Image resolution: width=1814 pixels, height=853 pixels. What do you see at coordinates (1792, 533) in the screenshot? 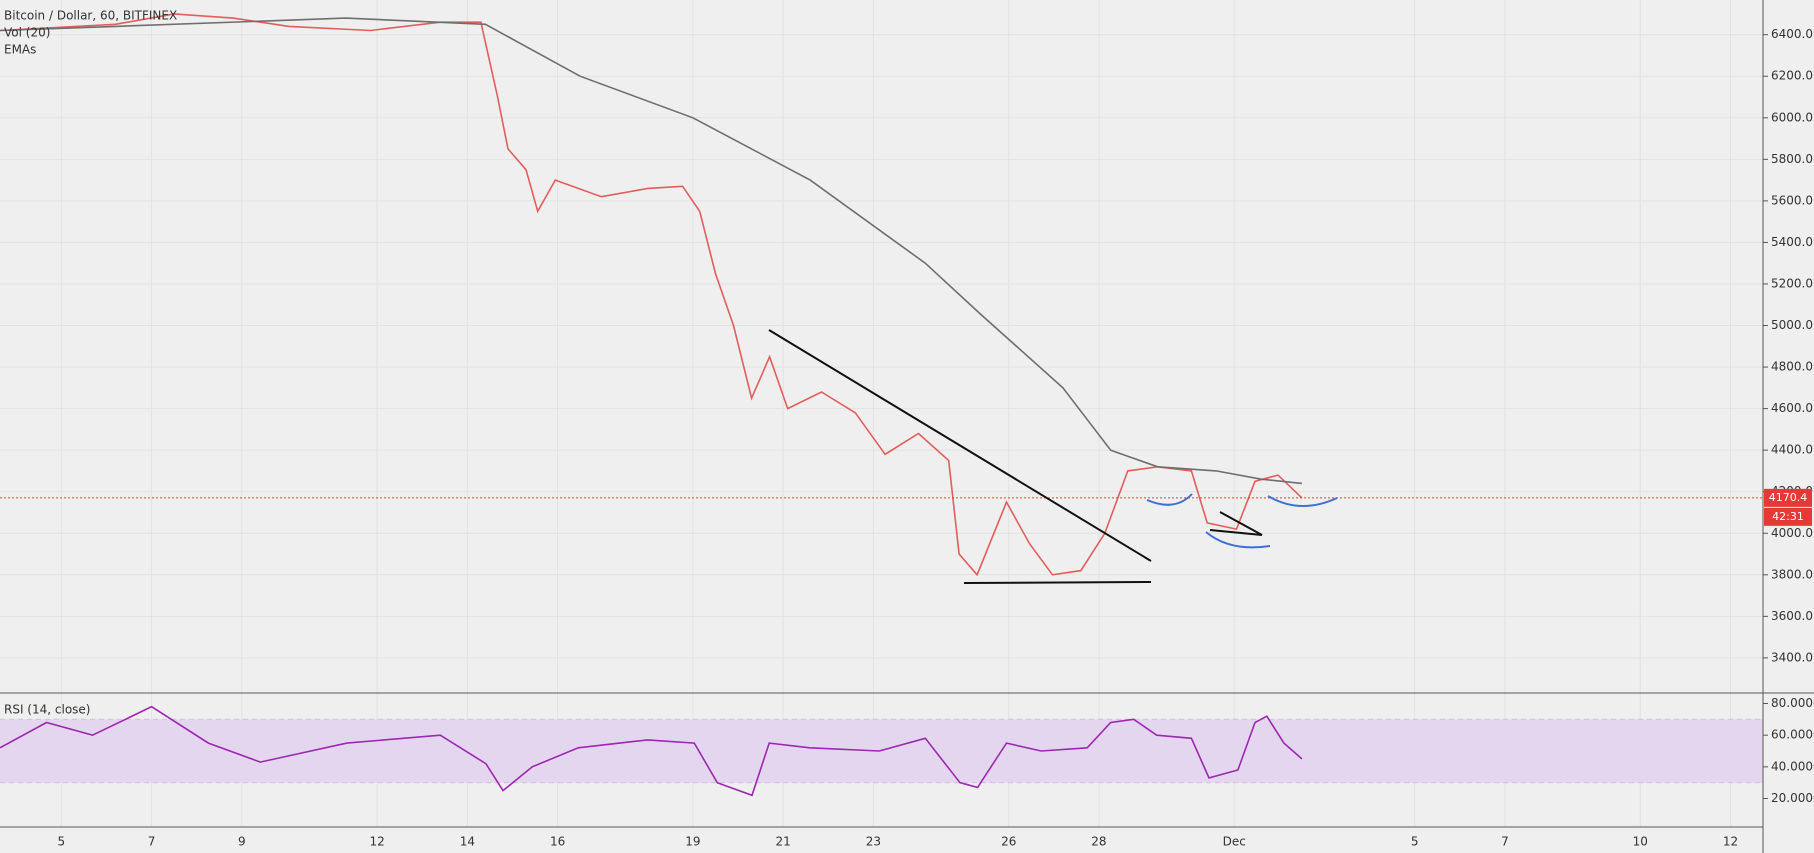
I see `y-tick-label: 4000.0` at bounding box center [1792, 533].